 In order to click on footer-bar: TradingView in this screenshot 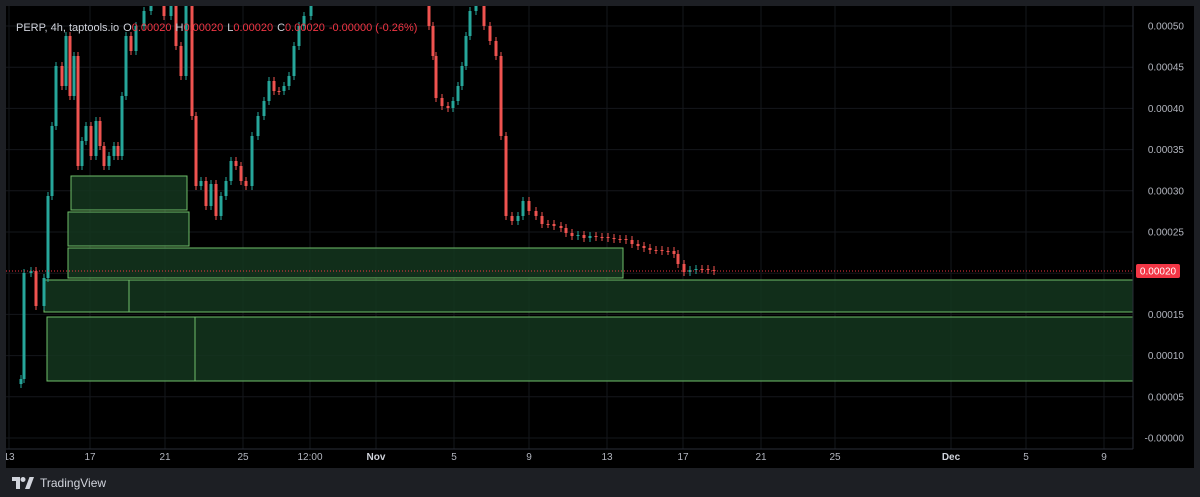, I will do `click(600, 482)`.